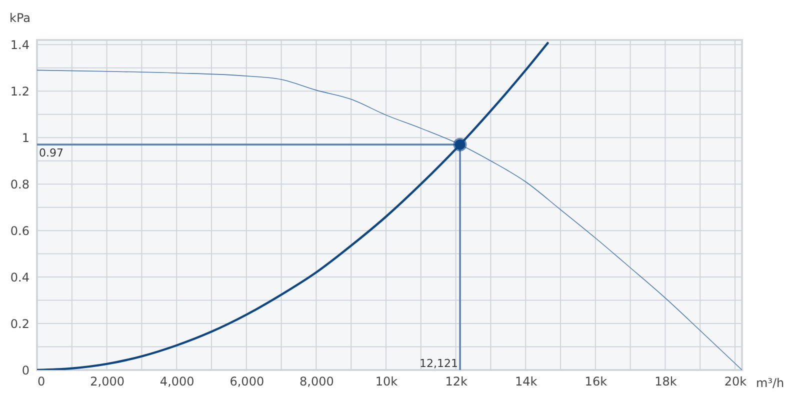 The image size is (792, 405). Describe the element at coordinates (26, 371) in the screenshot. I see `y-tick-label: 0` at that location.